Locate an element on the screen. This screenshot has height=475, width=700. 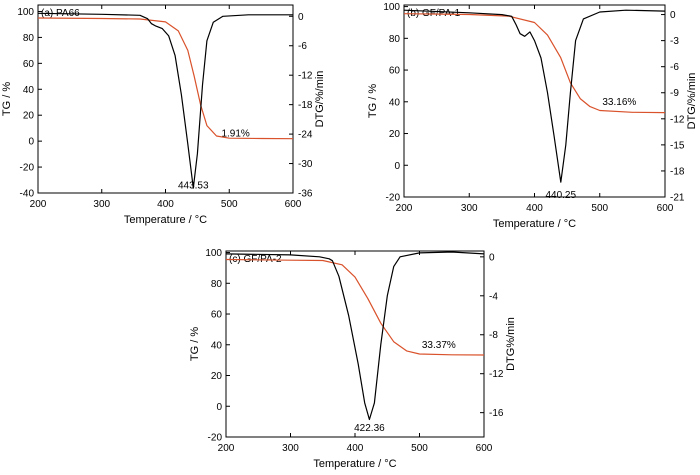
right-tick-label: -16 is located at coordinates (496, 413).